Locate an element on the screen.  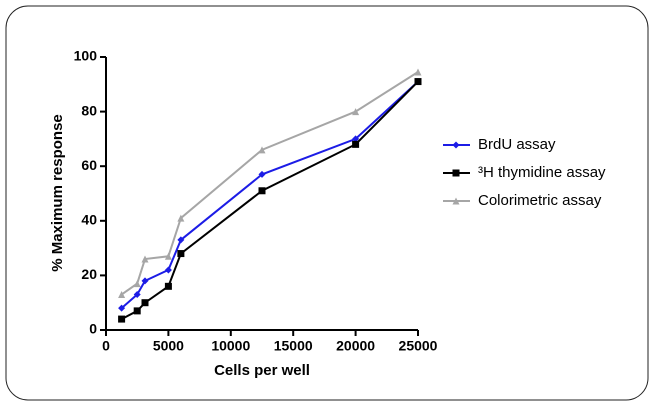
x-axis-label: Cells per well is located at coordinates (262, 370).